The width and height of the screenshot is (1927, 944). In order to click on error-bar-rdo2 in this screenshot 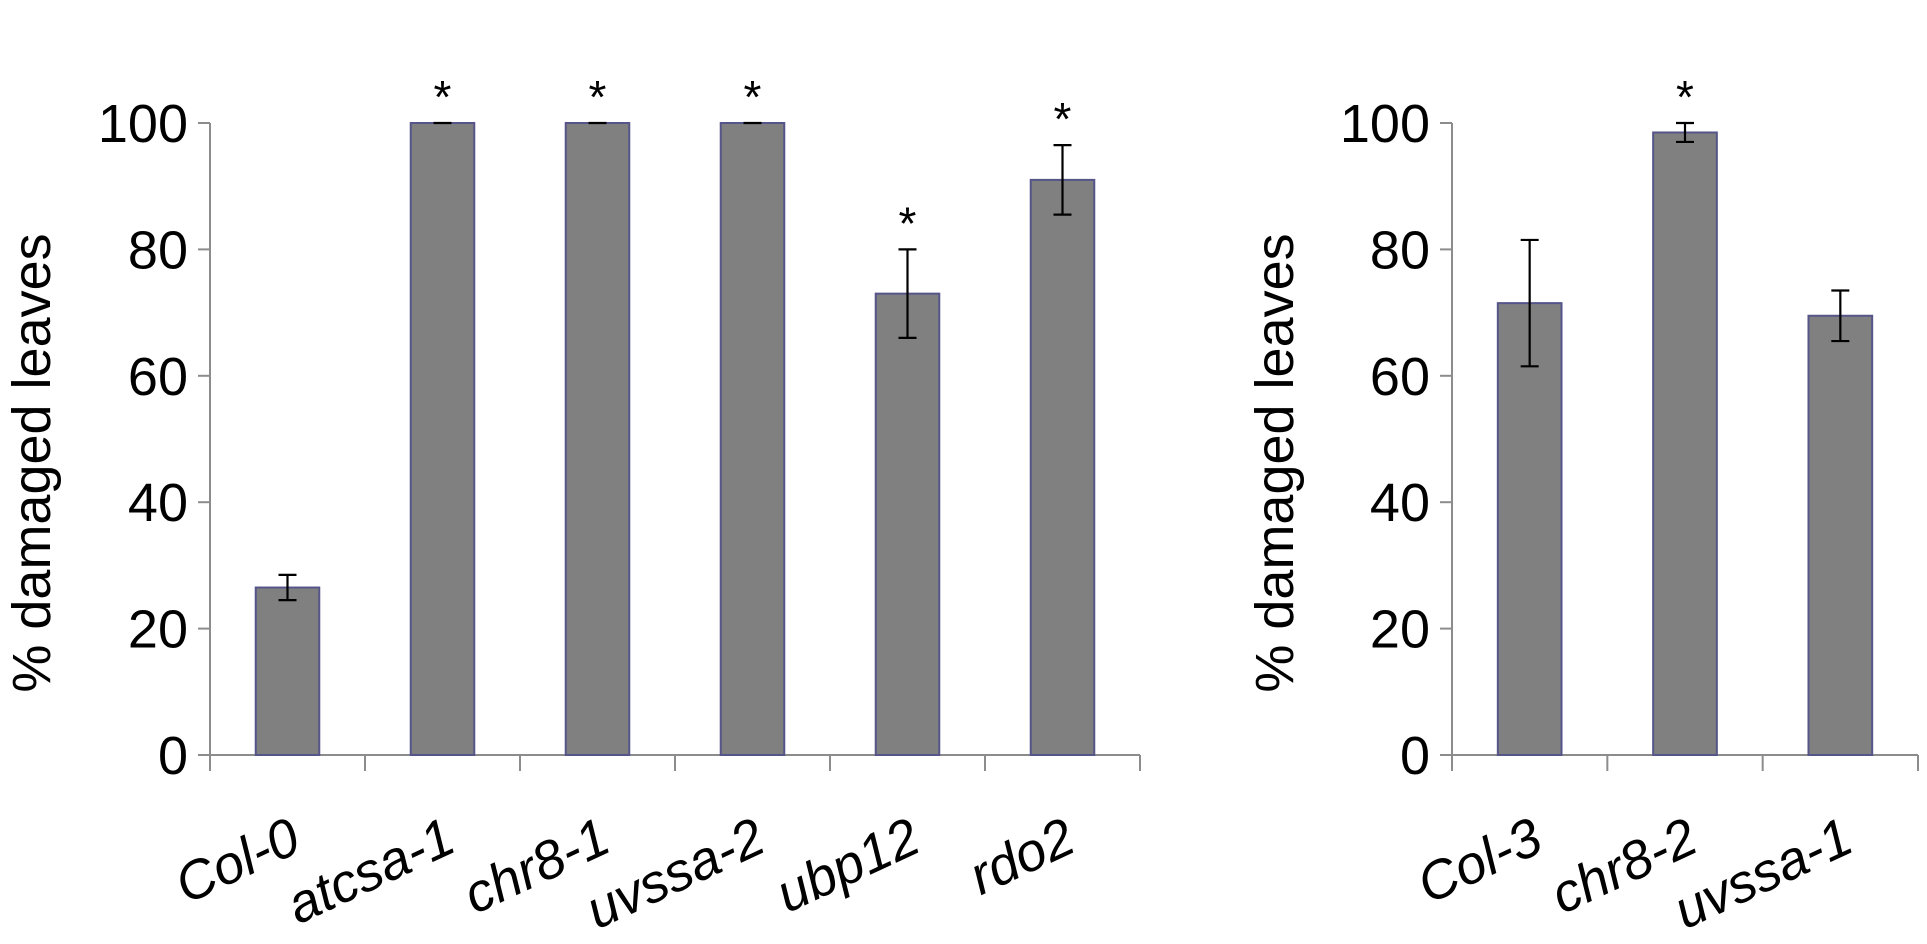, I will do `click(1062, 180)`.